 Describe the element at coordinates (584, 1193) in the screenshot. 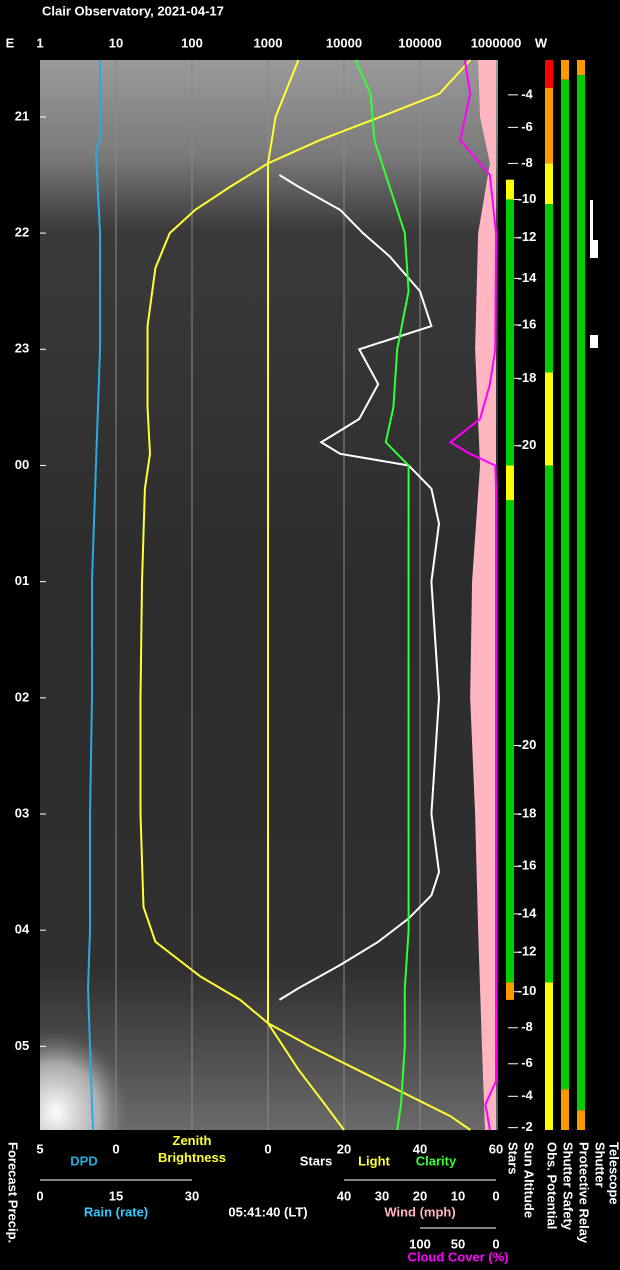

I see `column-label: Protective Relay` at that location.